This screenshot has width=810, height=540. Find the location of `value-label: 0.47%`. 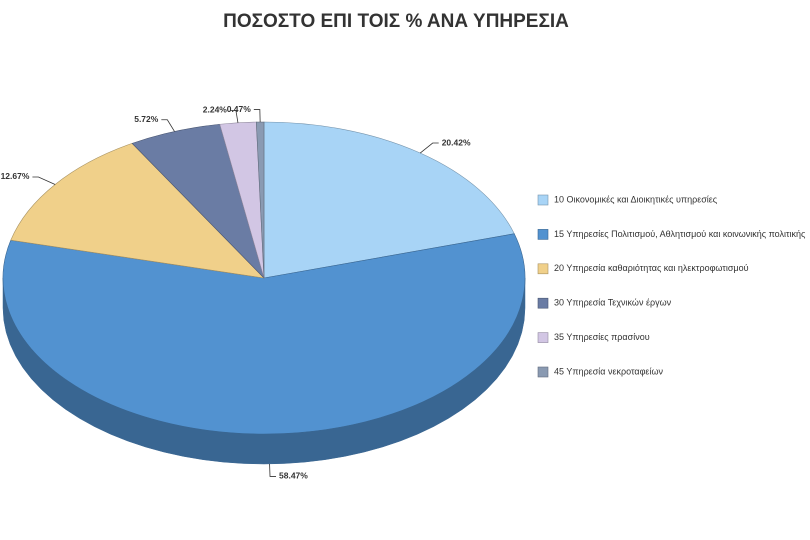

value-label: 0.47% is located at coordinates (239, 109).